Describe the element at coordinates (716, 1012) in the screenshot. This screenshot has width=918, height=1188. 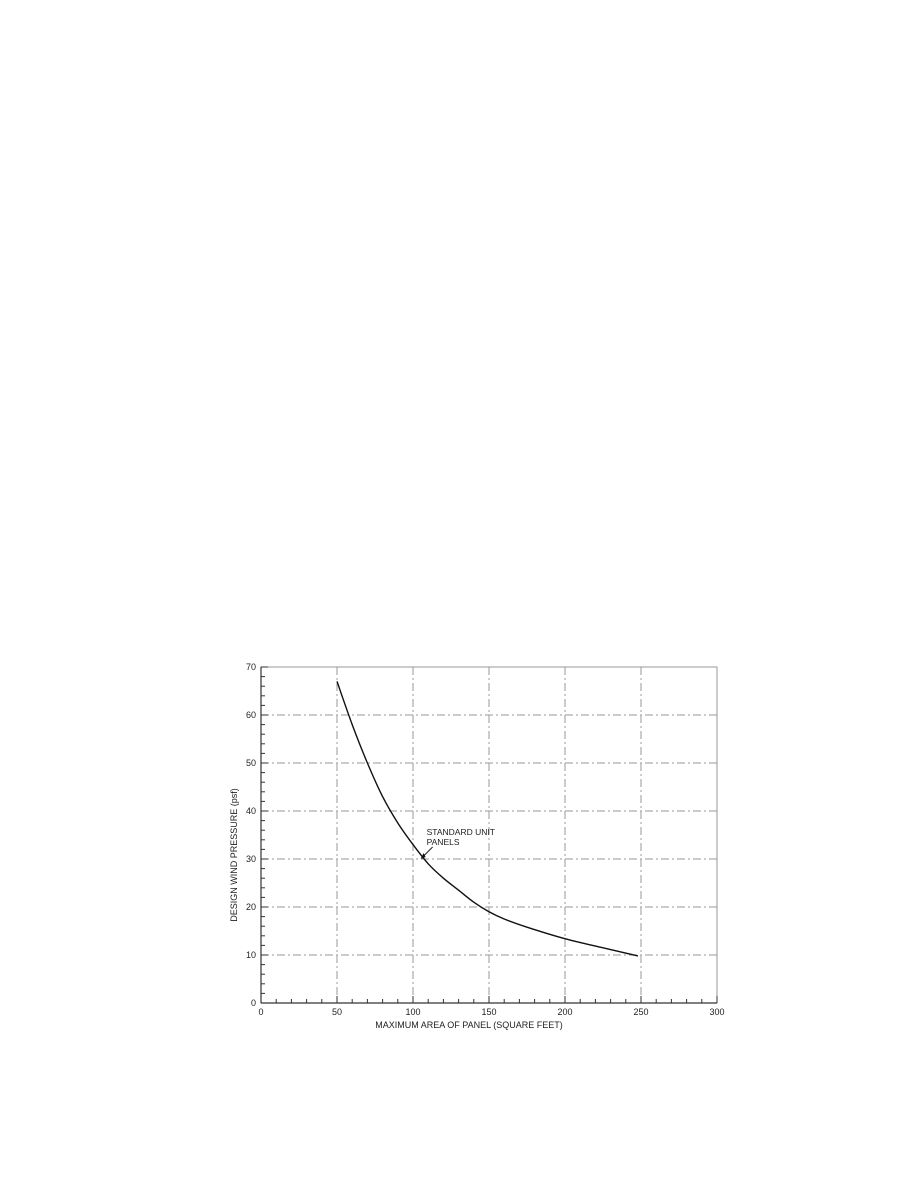
I see `x-tick-label: 300` at that location.